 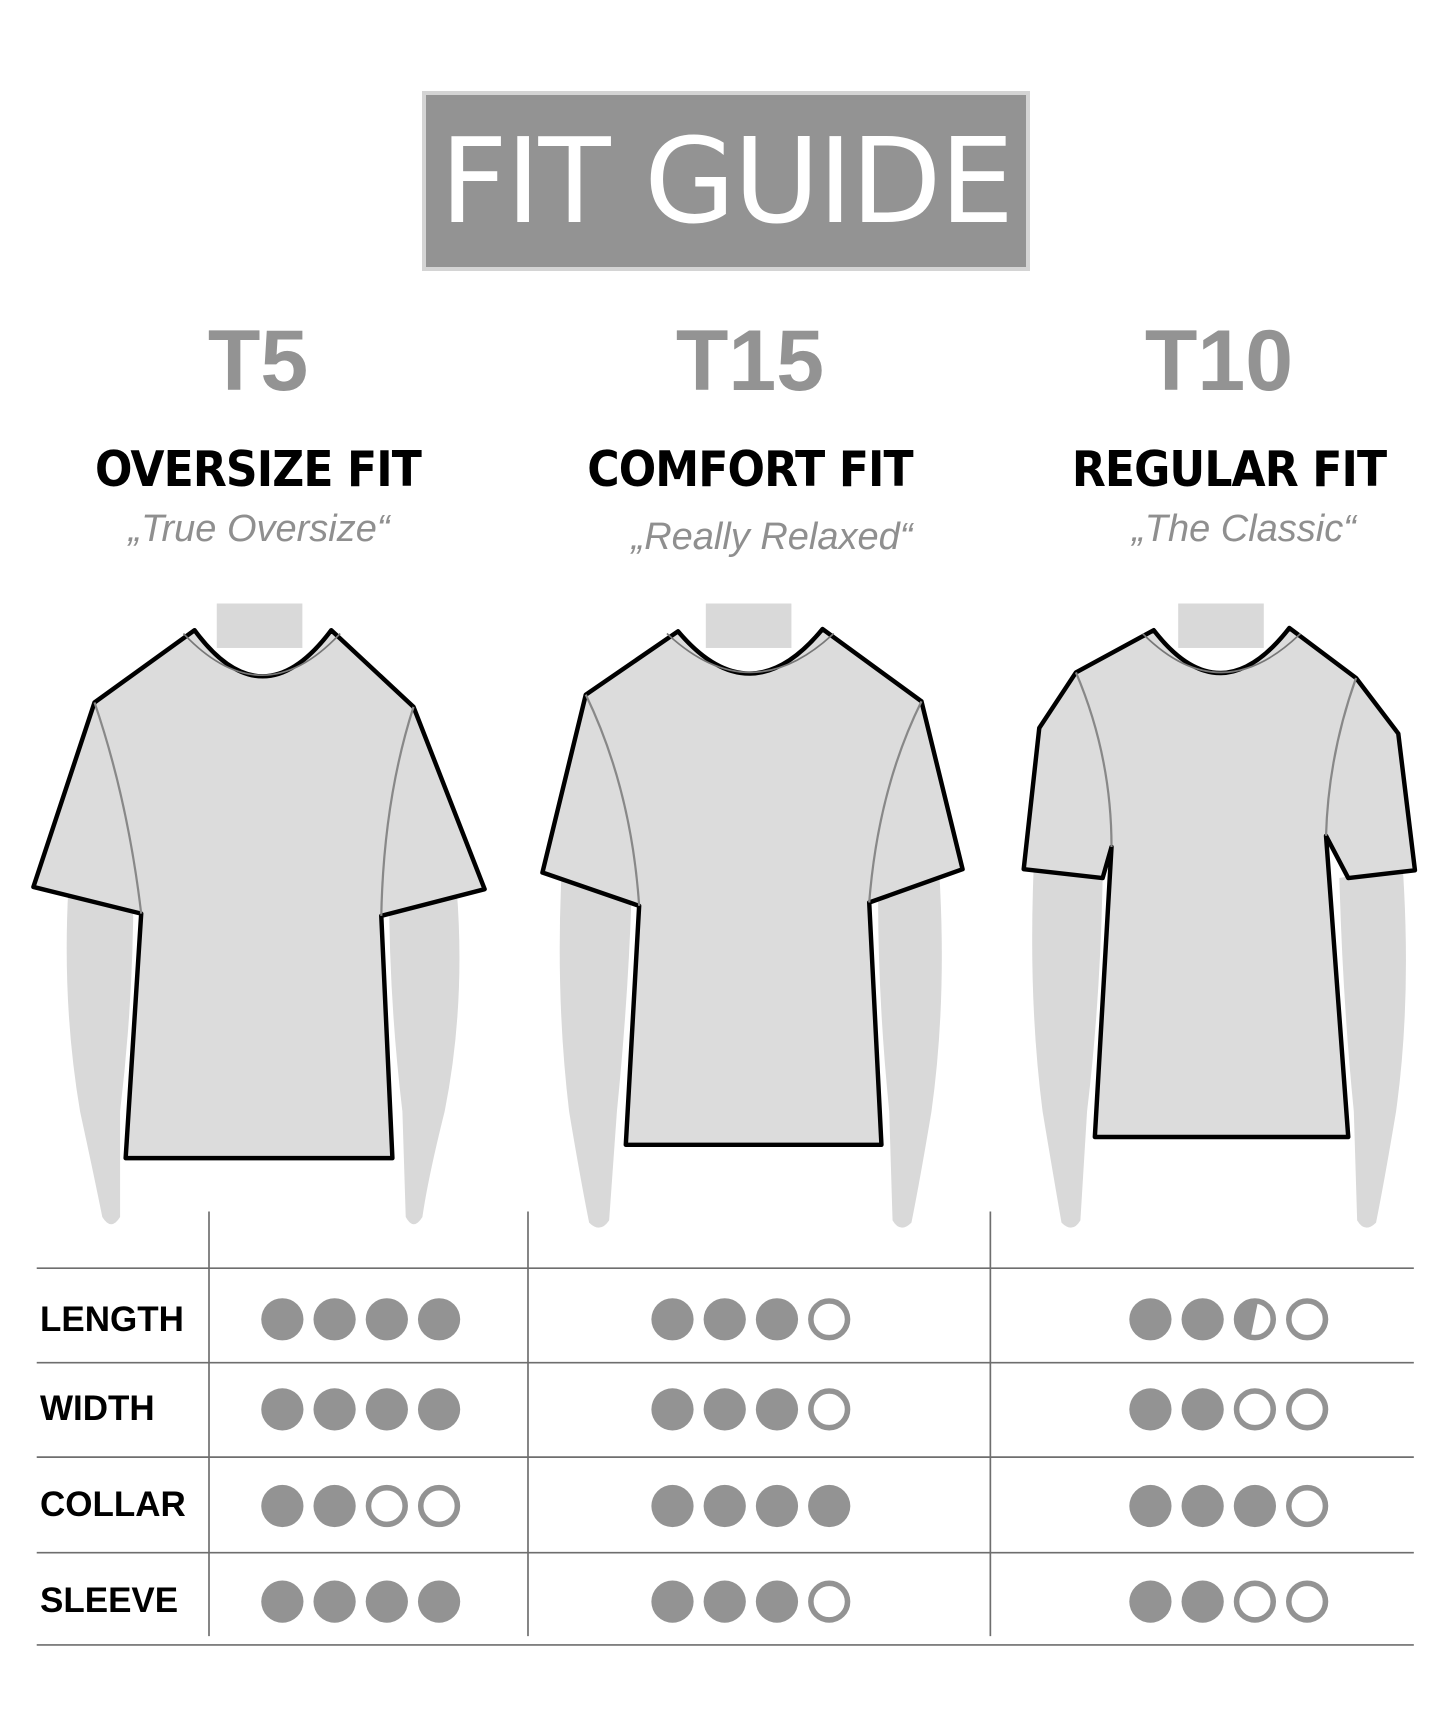 What do you see at coordinates (772, 537) in the screenshot?
I see `fit-tagline: „Really Relaxed“` at bounding box center [772, 537].